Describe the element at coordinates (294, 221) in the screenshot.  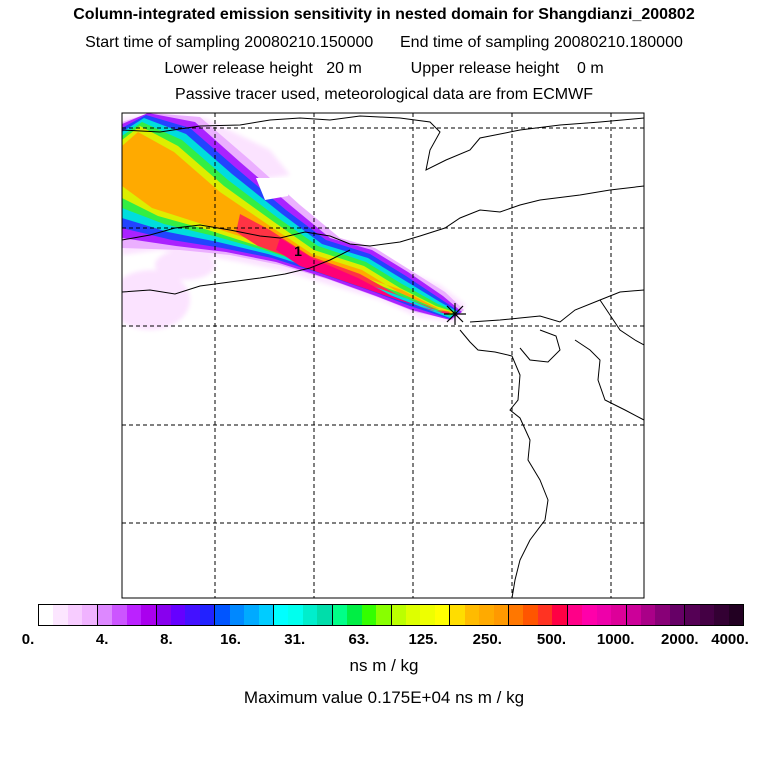
I see `emission-plume` at that location.